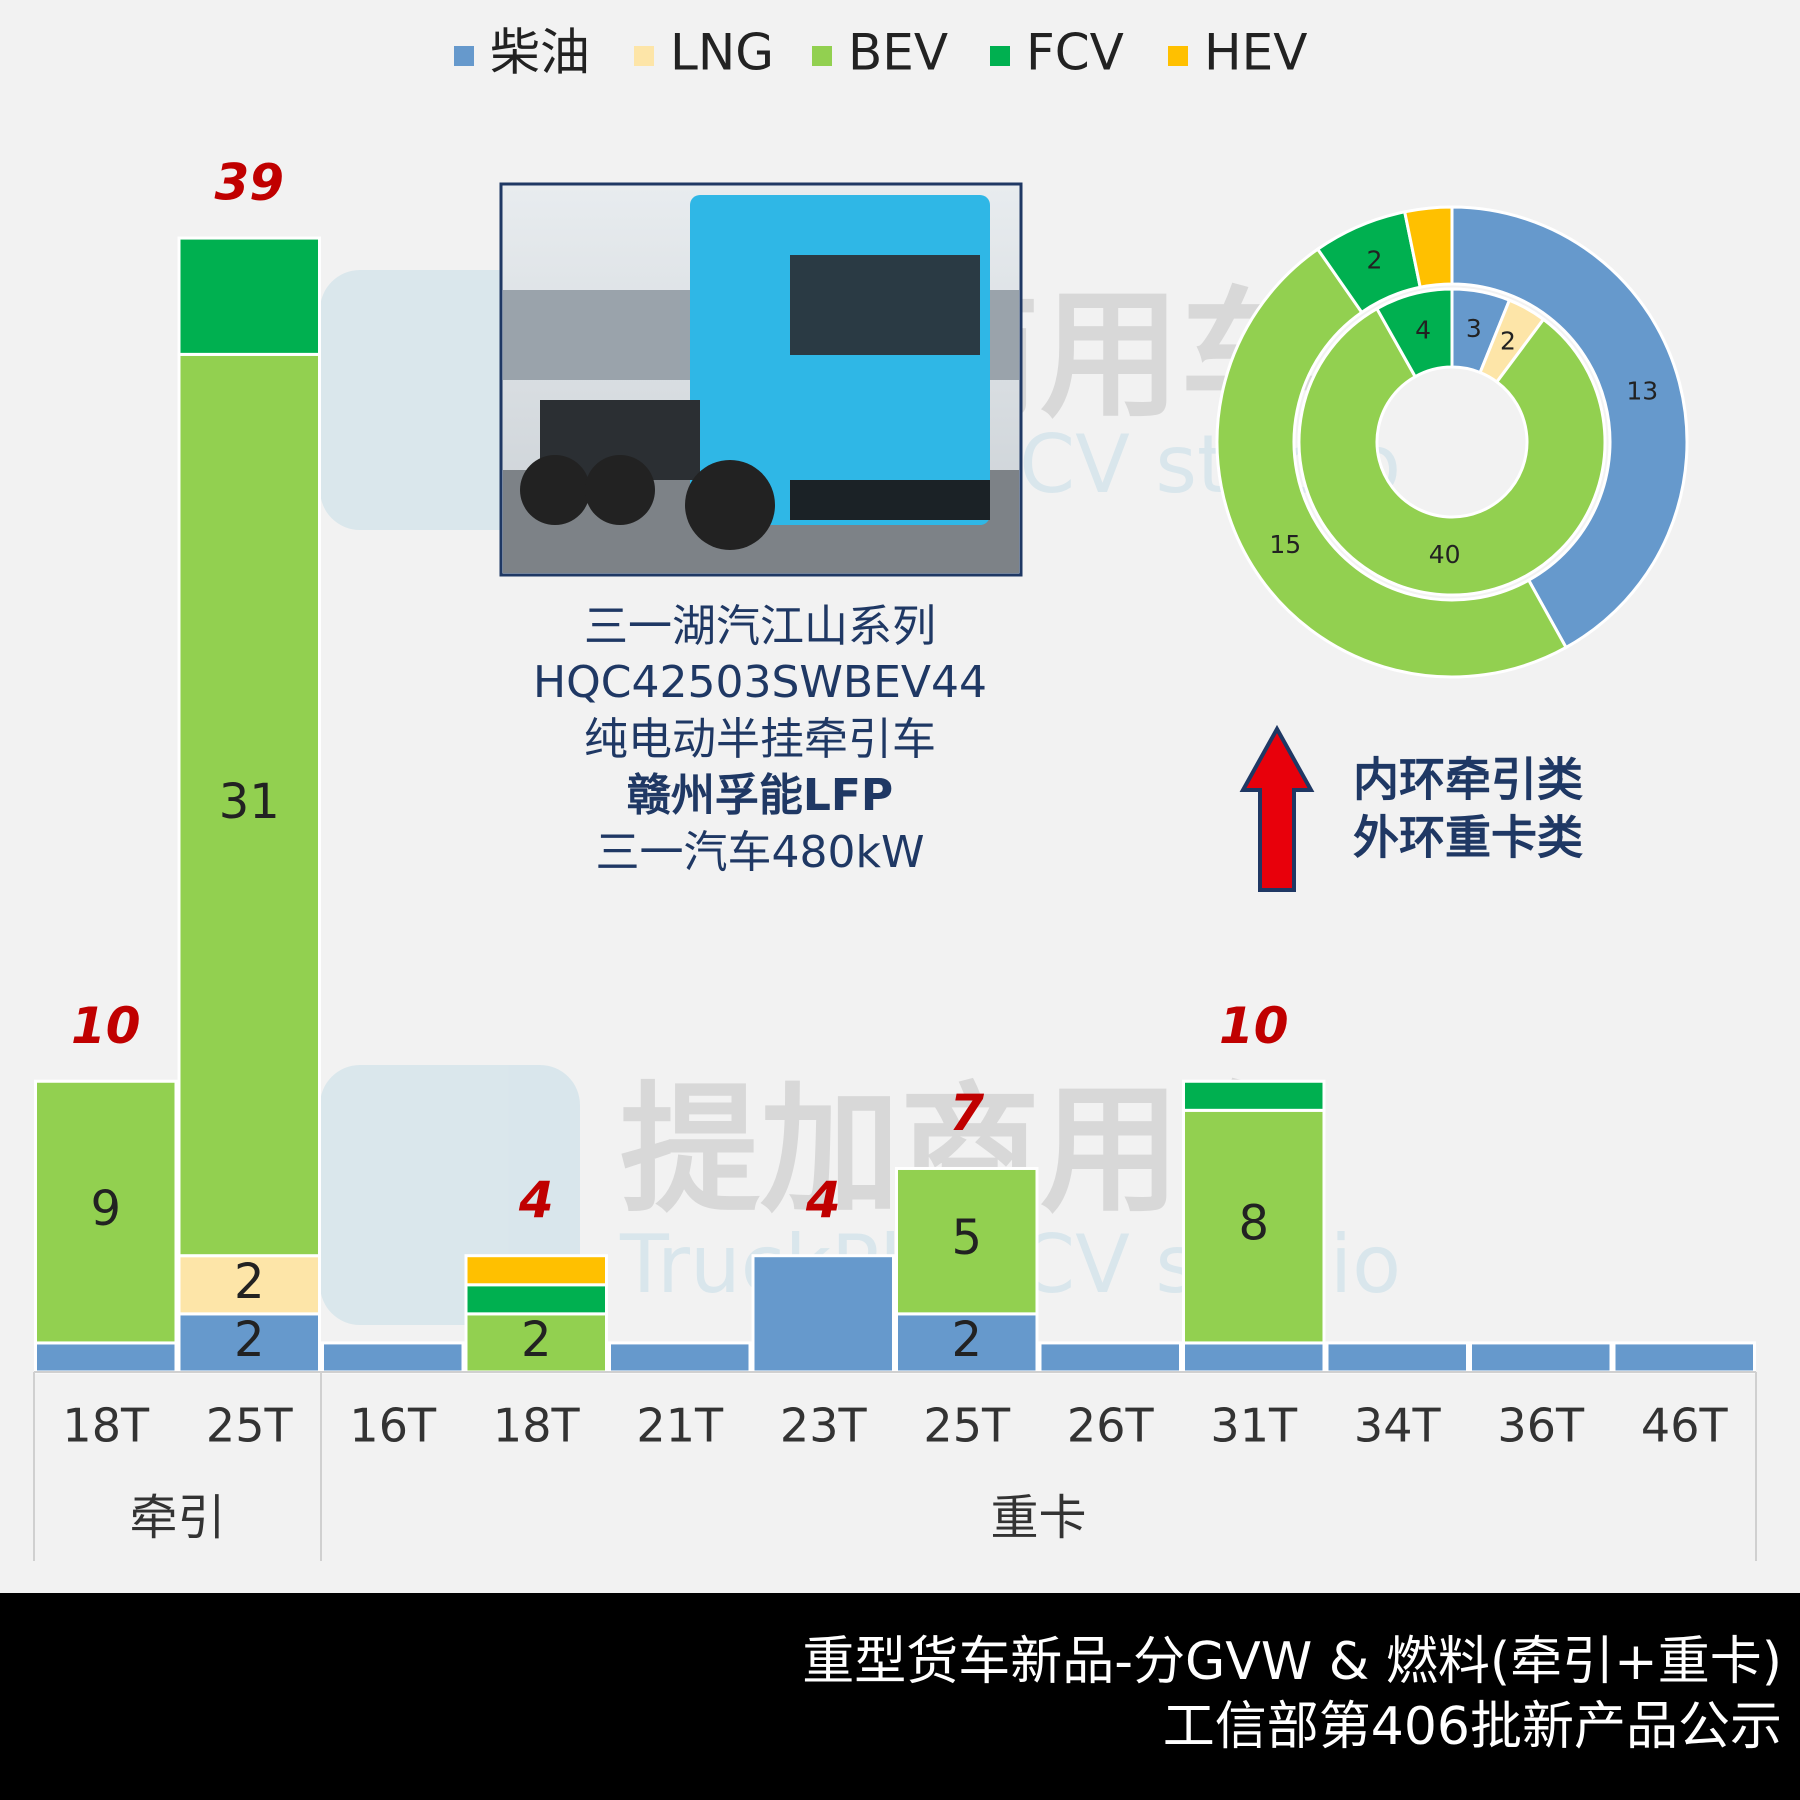 The width and height of the screenshot is (1800, 1800). What do you see at coordinates (177, 1518) in the screenshot?
I see `group-label: 牵引` at bounding box center [177, 1518].